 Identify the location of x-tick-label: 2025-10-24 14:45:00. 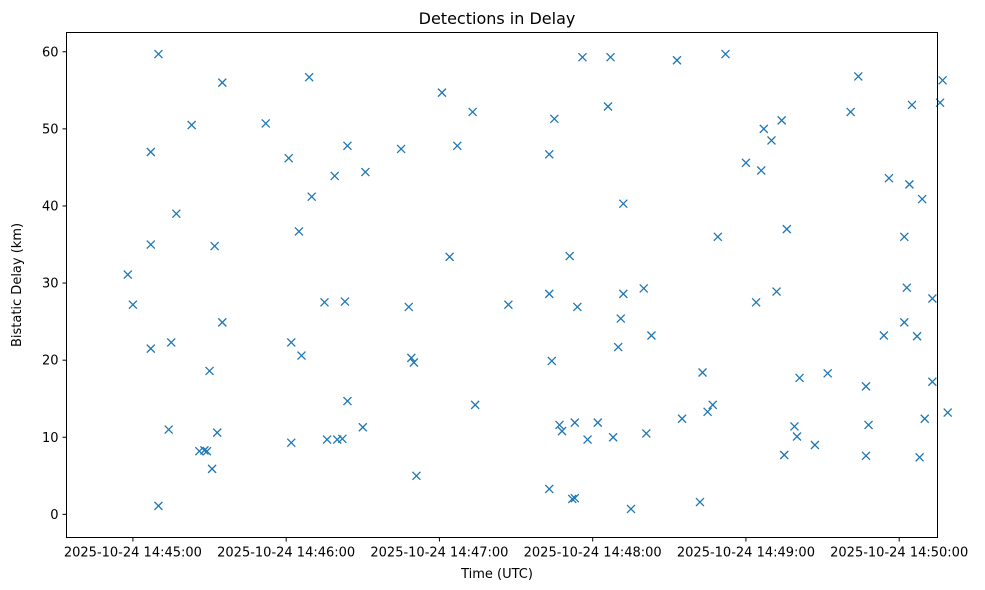
(133, 553).